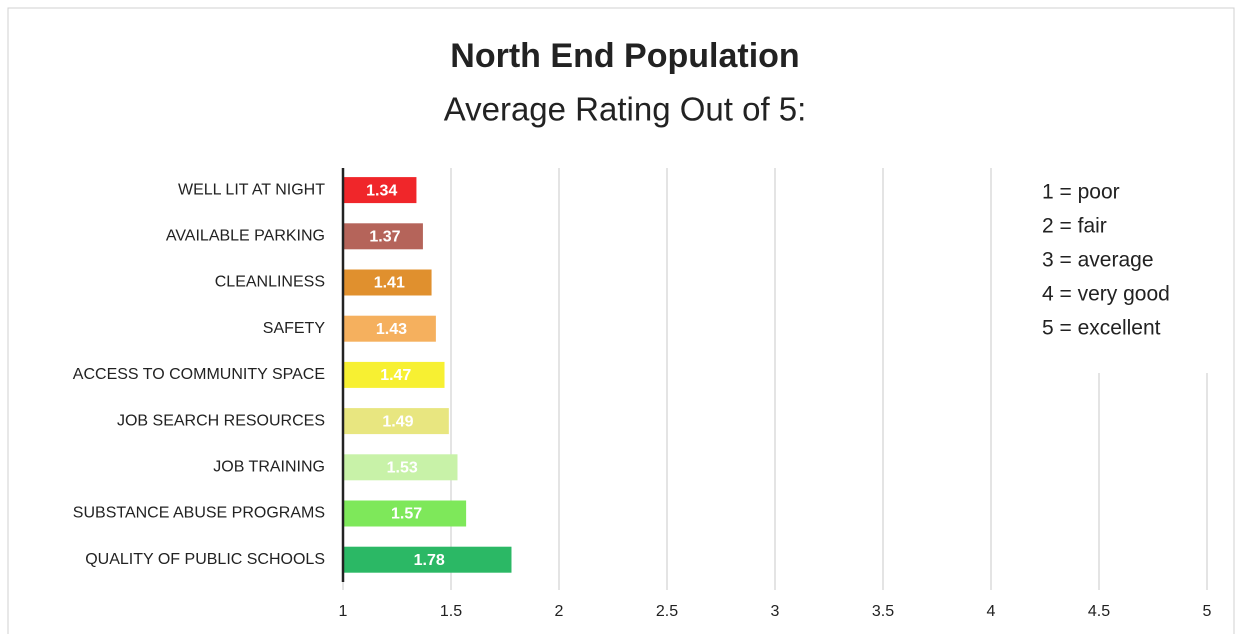  Describe the element at coordinates (294, 328) in the screenshot. I see `y-tick-label: SAFETY` at that location.